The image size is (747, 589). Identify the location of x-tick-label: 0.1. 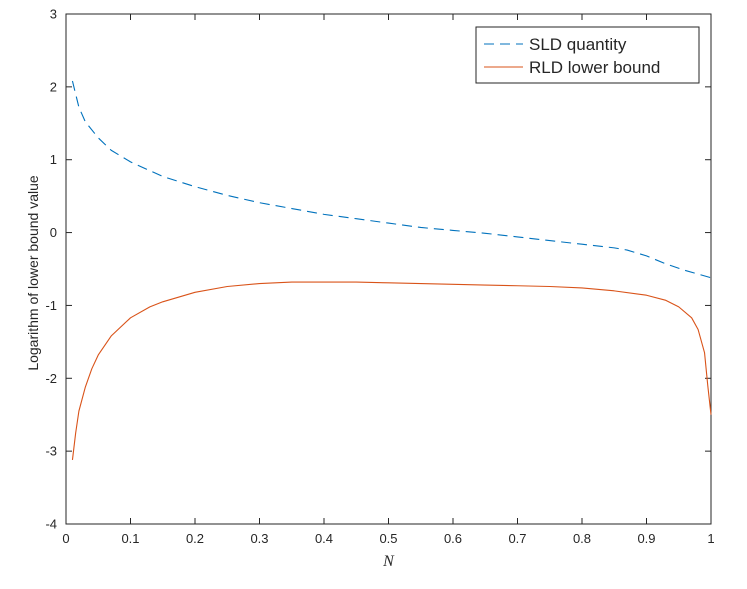
(130, 538).